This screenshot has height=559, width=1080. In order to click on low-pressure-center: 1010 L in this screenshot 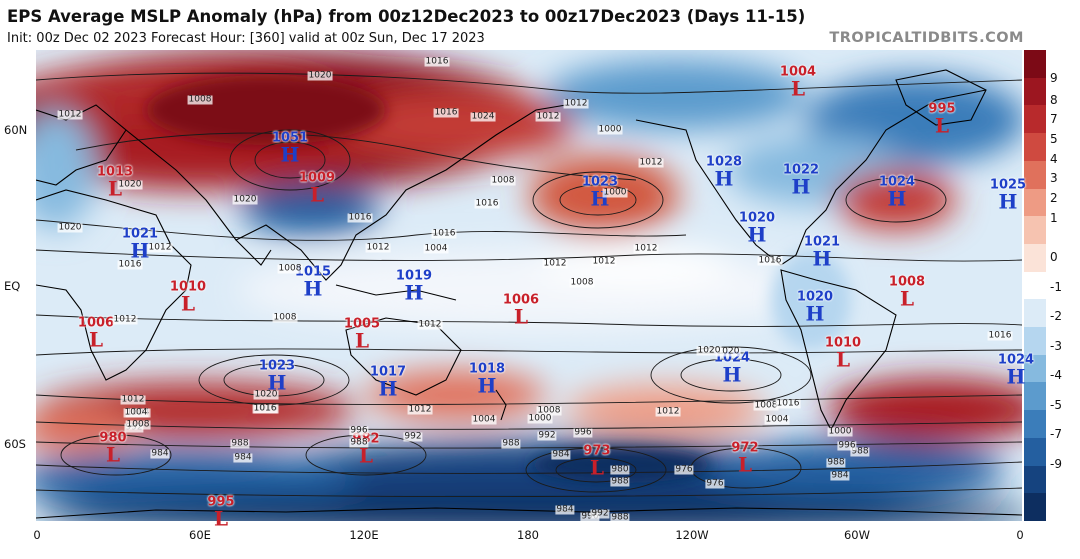, I will do `click(188, 297)`.